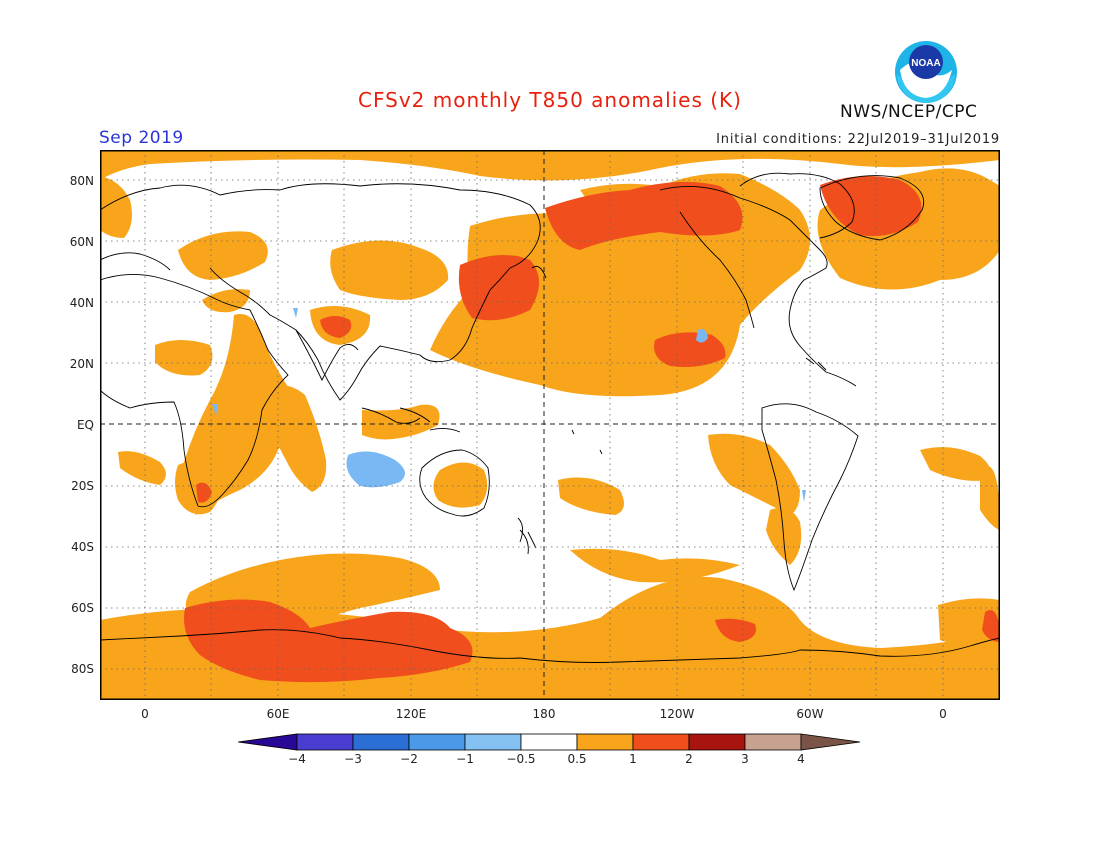 This screenshot has width=1100, height=850. Describe the element at coordinates (85, 425) in the screenshot. I see `lat-label-eq: EQ` at that location.